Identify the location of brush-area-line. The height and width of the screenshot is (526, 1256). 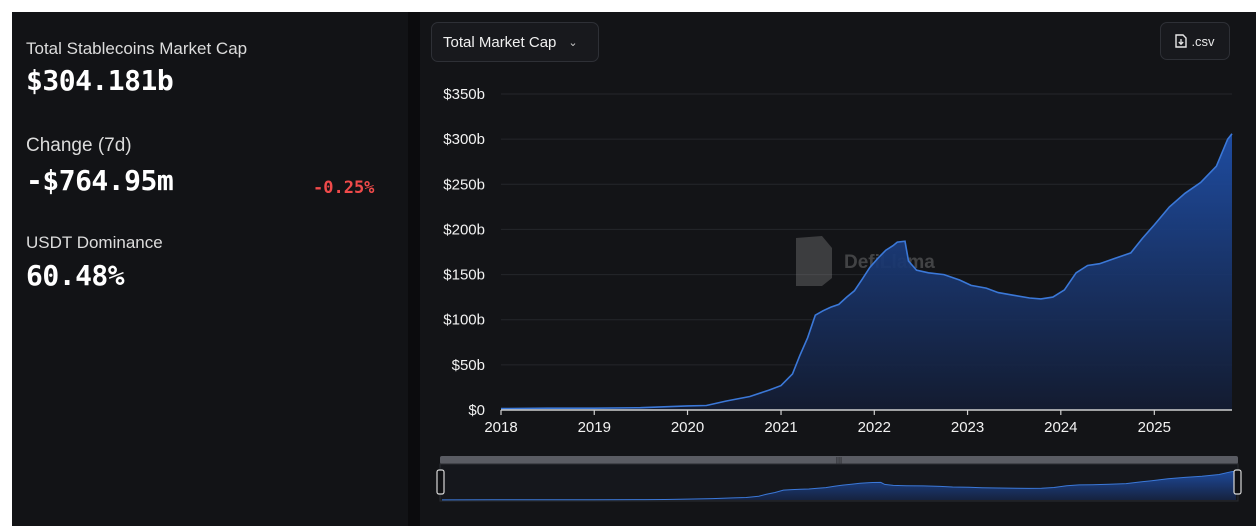
(839, 485).